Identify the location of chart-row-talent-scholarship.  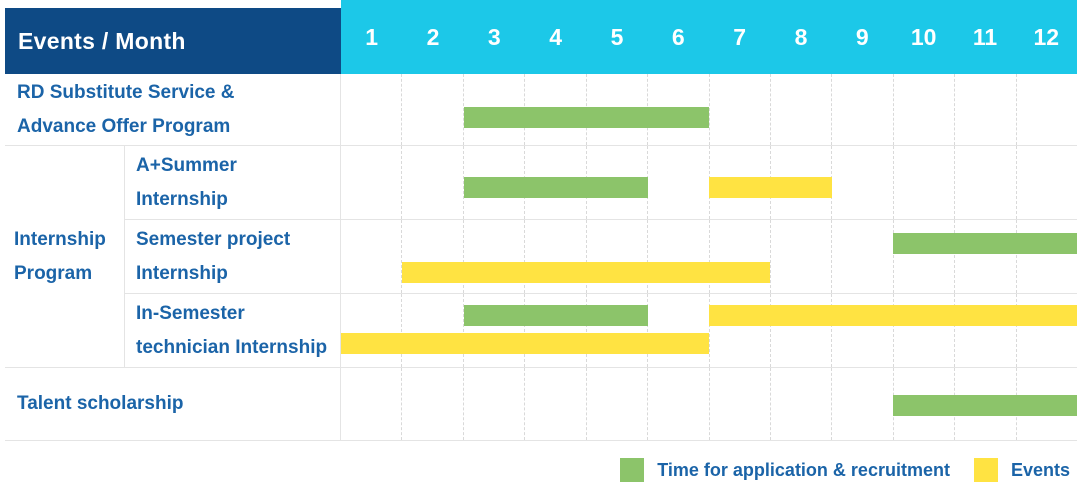
(709, 404).